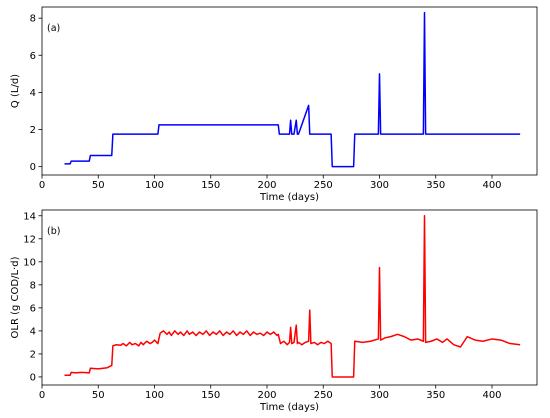 Image resolution: width=550 pixels, height=418 pixels. Describe the element at coordinates (29, 216) in the screenshot. I see `y-tick-label: 14` at that location.